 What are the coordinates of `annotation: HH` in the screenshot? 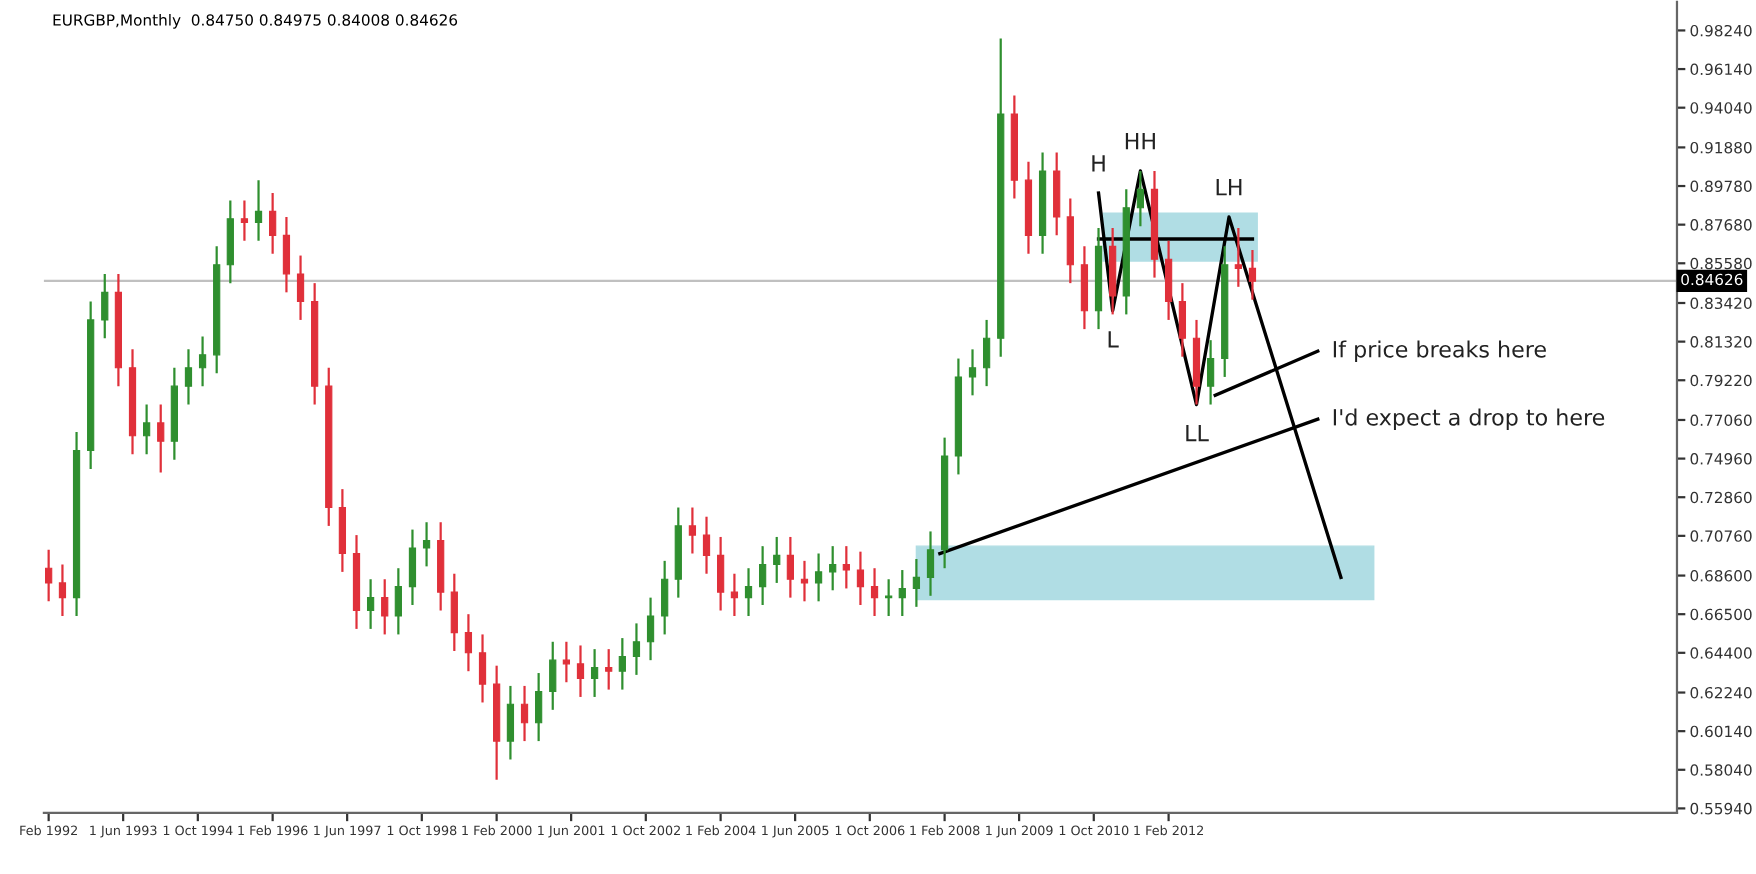 It's located at (1140, 141).